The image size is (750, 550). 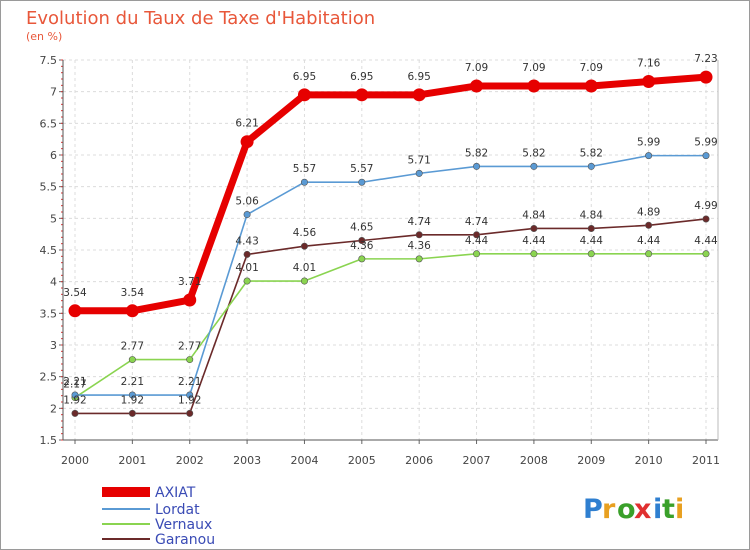 What do you see at coordinates (419, 460) in the screenshot?
I see `x-tick-label: 2006` at bounding box center [419, 460].